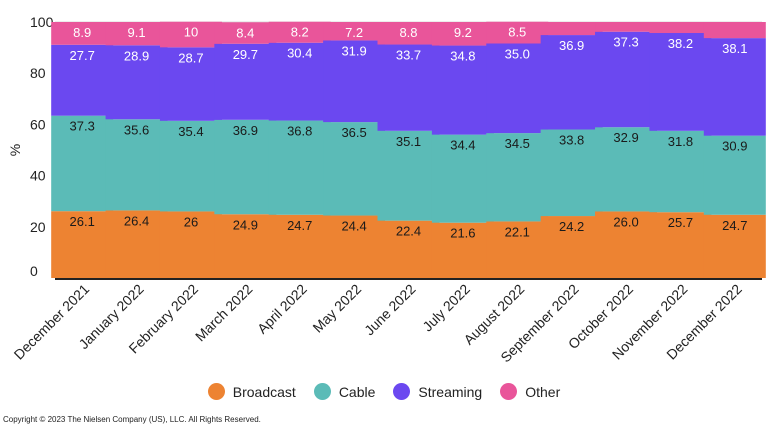  Describe the element at coordinates (245, 54) in the screenshot. I see `data-label: 29.7` at that location.